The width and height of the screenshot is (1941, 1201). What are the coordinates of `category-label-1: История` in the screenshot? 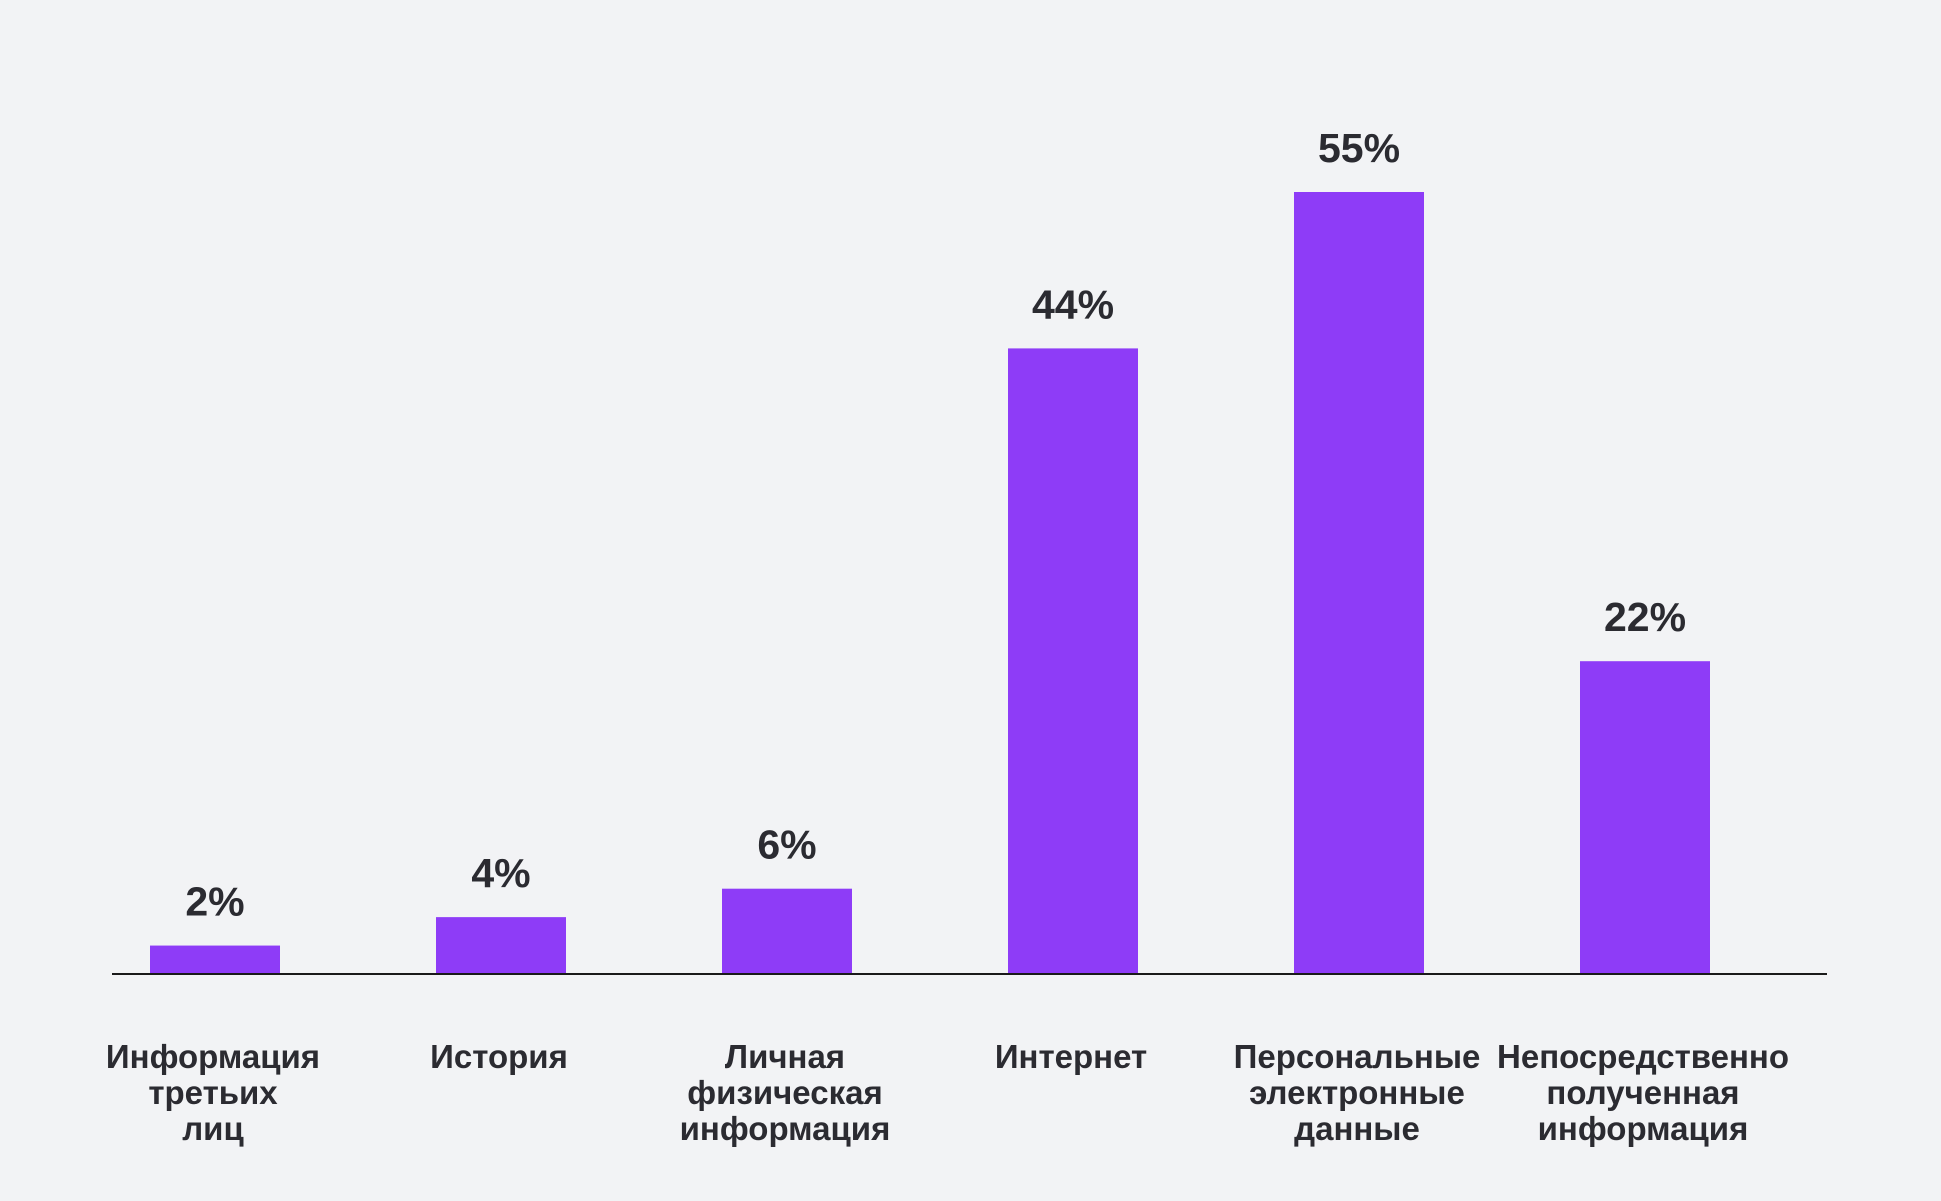 It's located at (499, 1056).